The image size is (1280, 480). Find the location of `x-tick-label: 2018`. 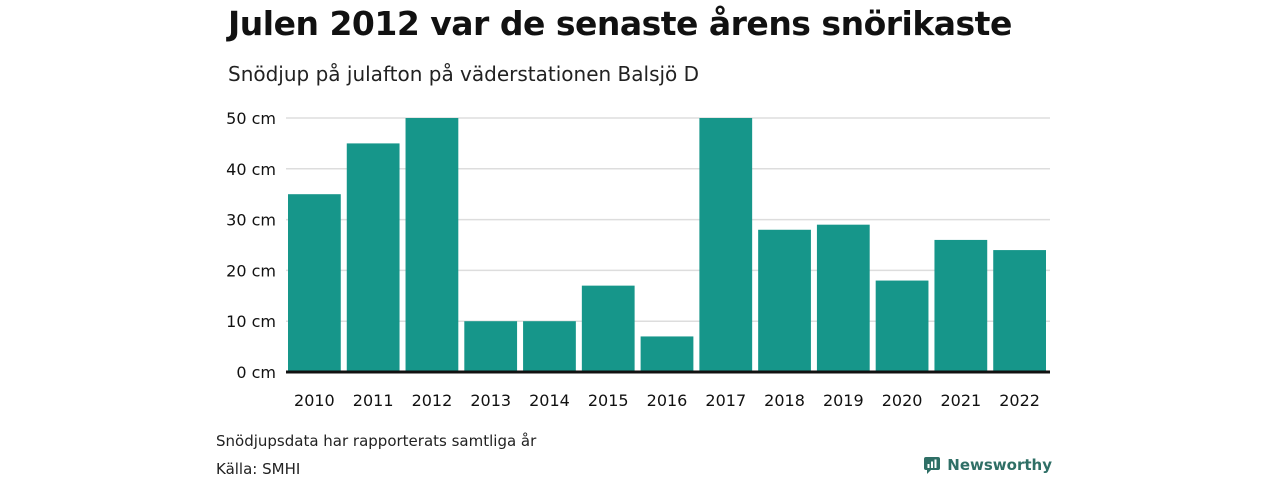

x-tick-label: 2018 is located at coordinates (784, 400).